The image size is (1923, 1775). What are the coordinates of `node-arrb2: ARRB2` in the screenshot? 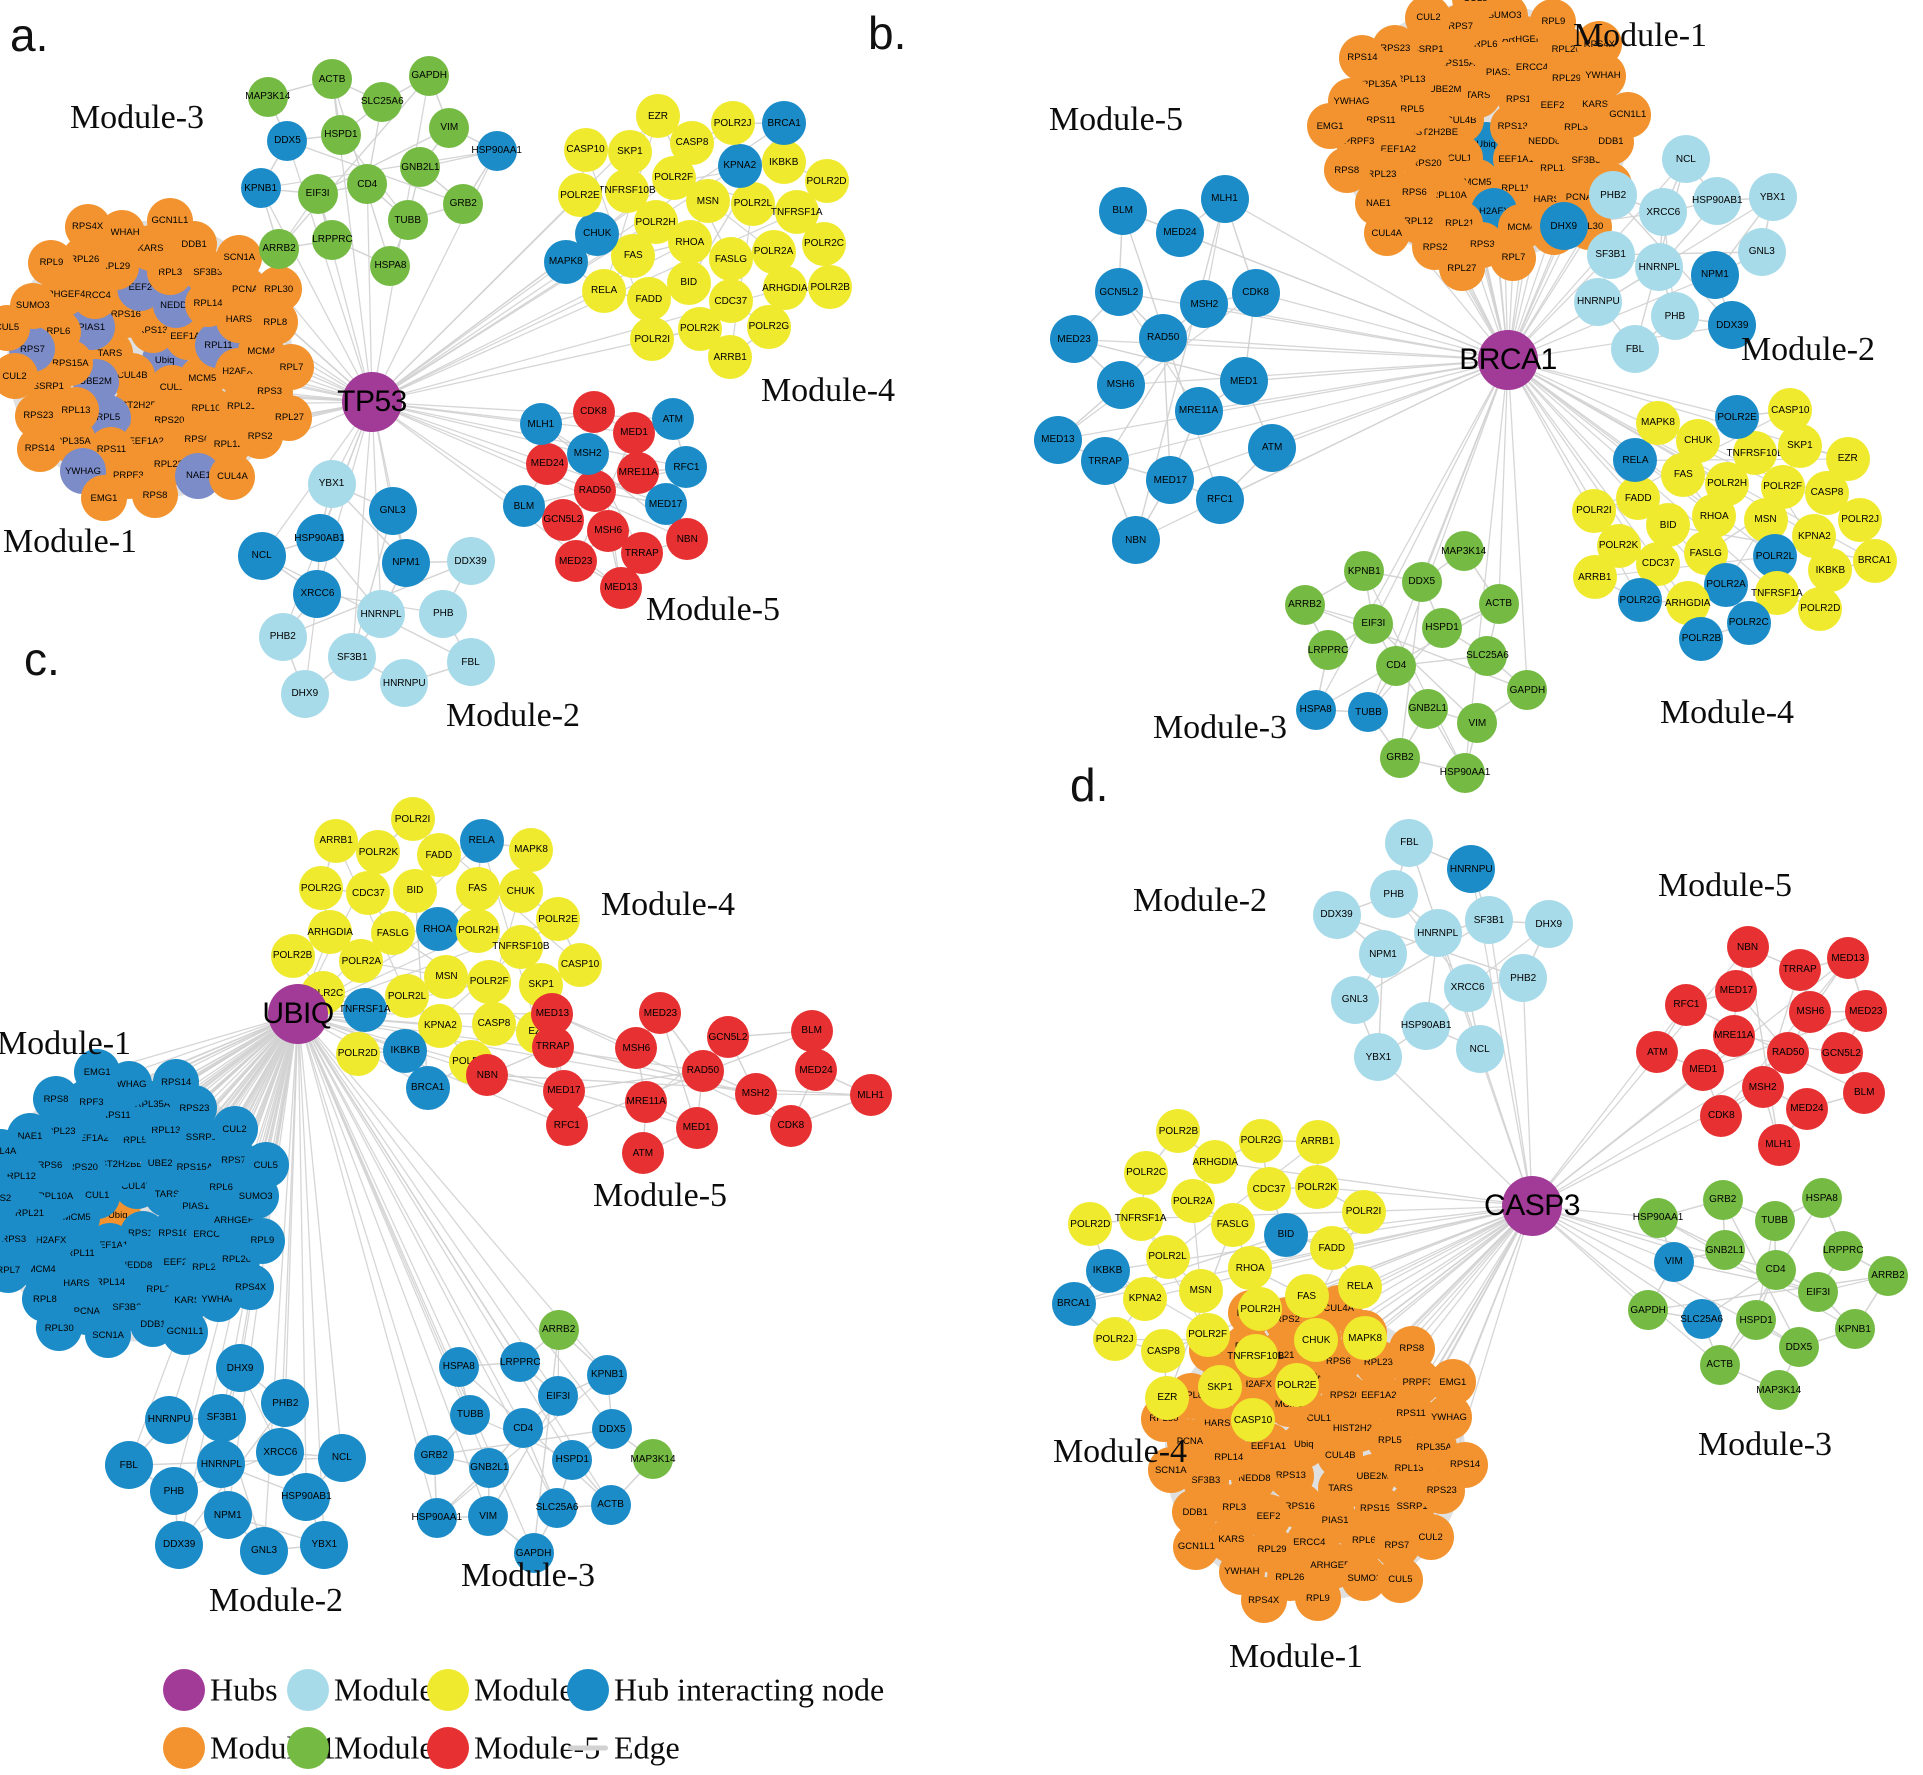 It's located at (558, 1329).